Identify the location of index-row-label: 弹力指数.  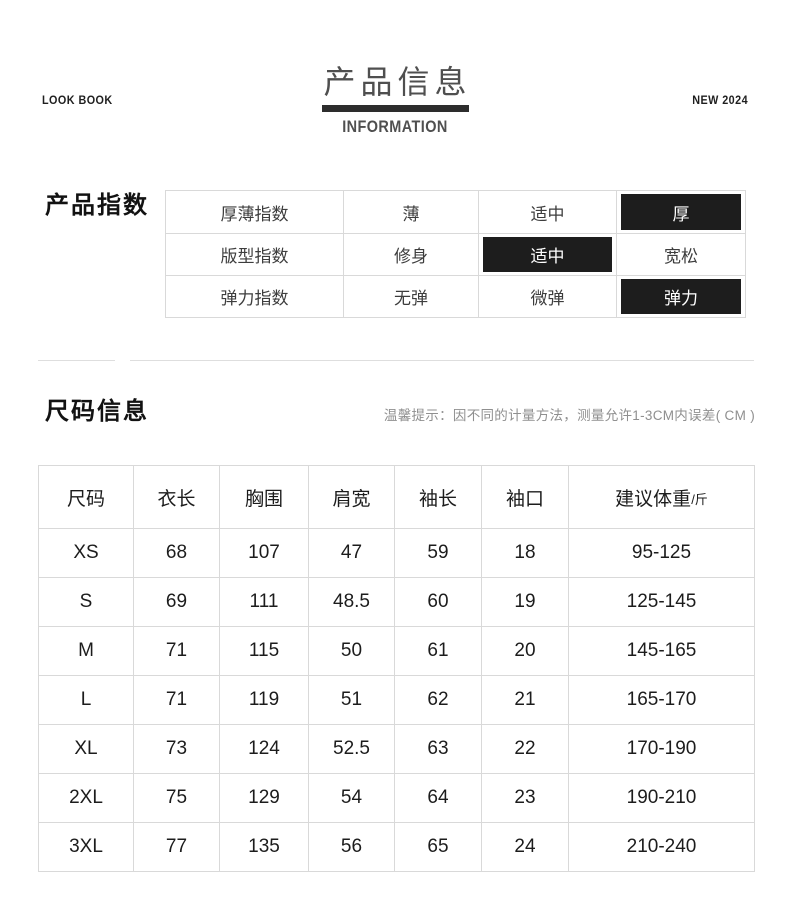
(254, 296).